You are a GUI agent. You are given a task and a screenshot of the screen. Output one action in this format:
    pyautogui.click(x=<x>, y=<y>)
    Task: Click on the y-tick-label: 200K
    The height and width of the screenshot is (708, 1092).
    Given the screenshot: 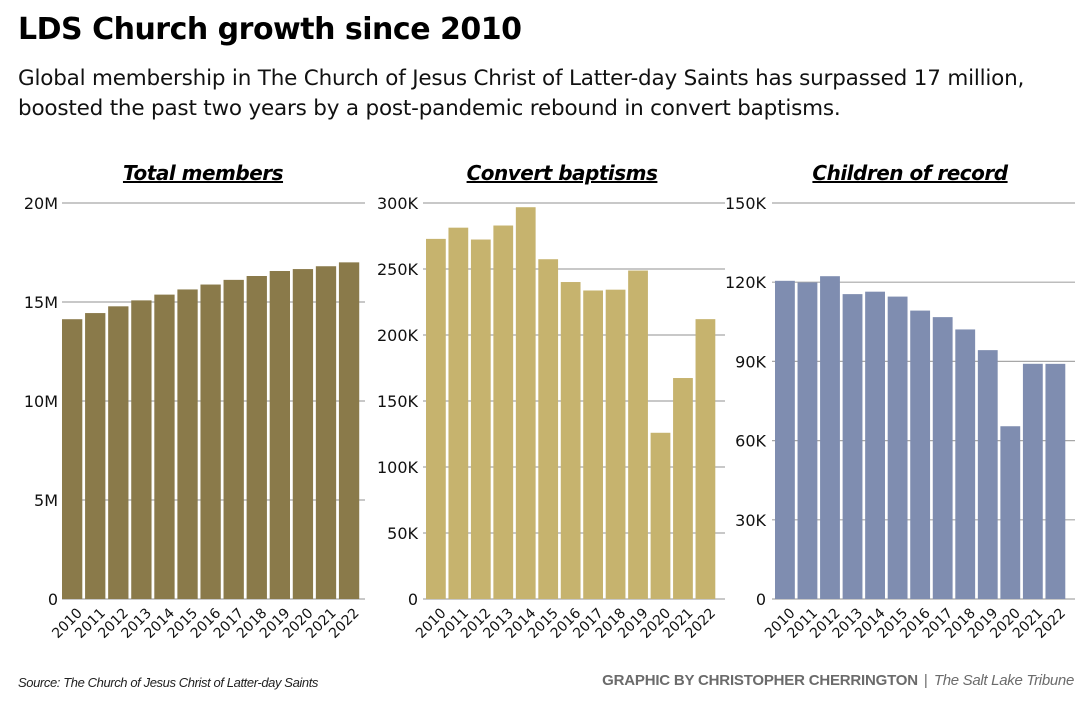 What is the action you would take?
    pyautogui.click(x=398, y=335)
    